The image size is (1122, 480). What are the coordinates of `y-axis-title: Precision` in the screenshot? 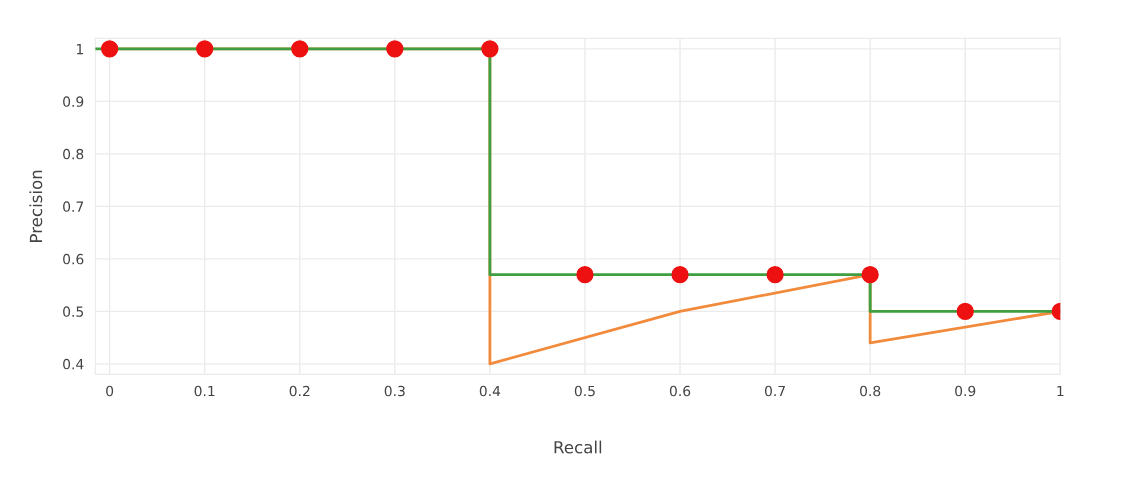 It's located at (36, 206).